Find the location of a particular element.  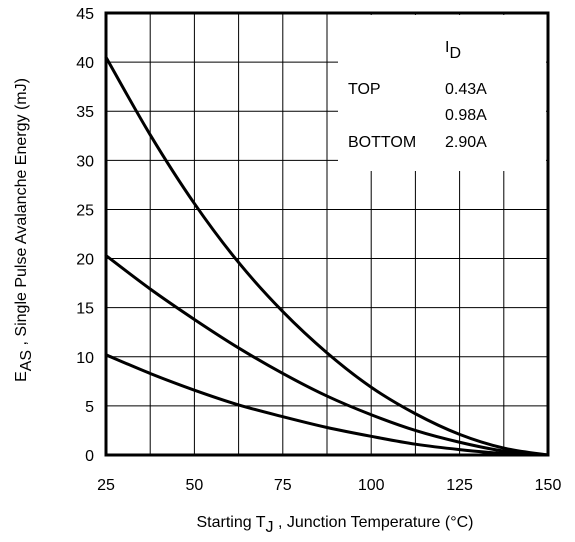

legend-row-top-label: TOP is located at coordinates (364, 89).